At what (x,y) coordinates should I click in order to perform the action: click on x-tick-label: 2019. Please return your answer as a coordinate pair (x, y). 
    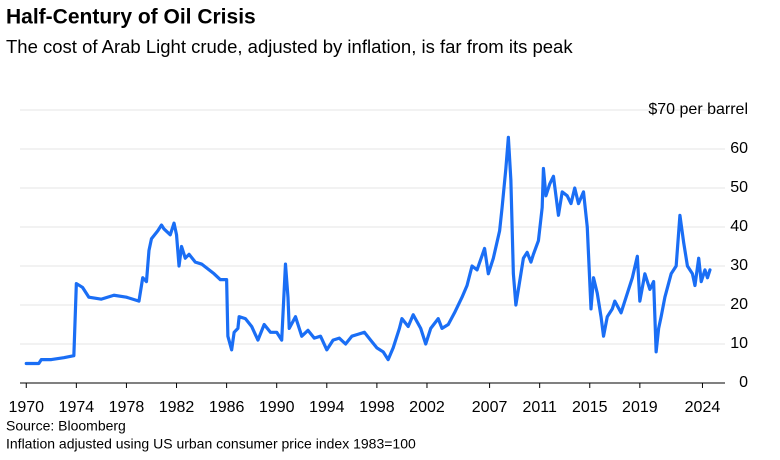
    Looking at the image, I should click on (640, 407).